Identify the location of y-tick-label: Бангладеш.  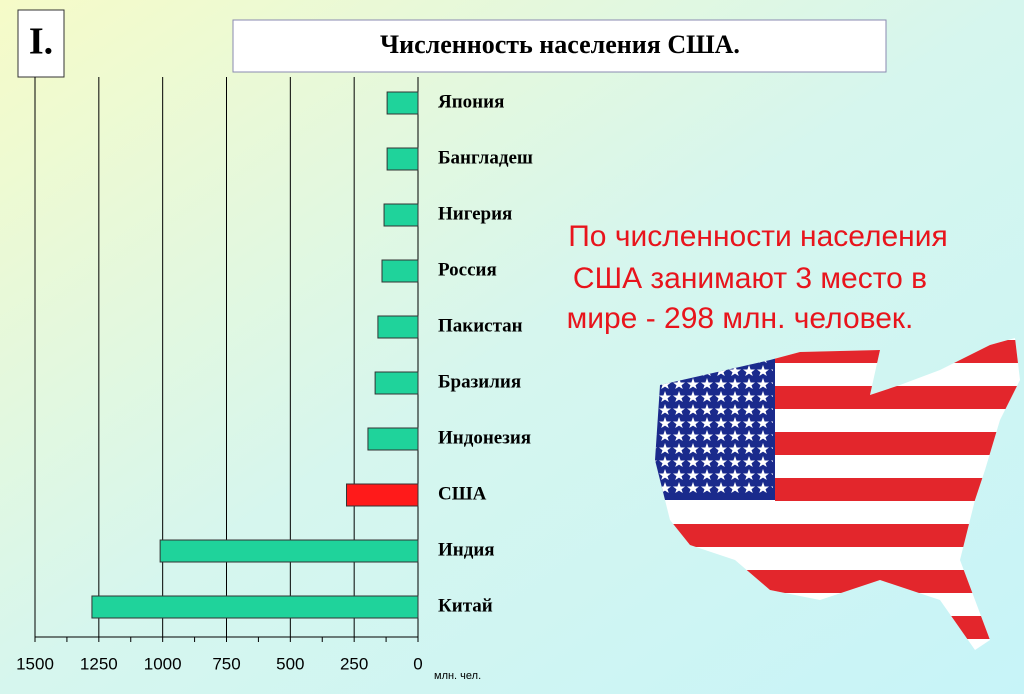
(485, 157).